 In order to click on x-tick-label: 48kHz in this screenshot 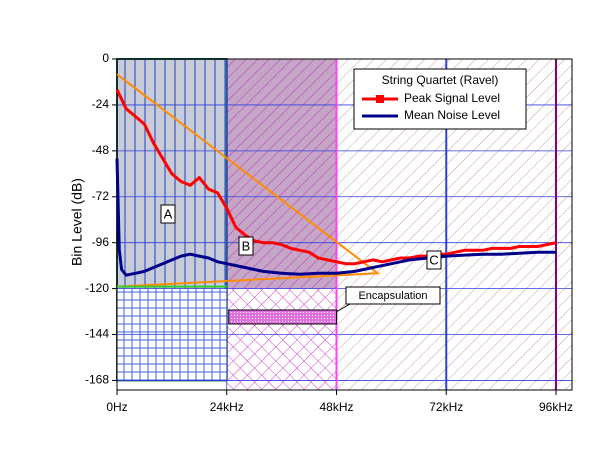, I will do `click(336, 407)`.